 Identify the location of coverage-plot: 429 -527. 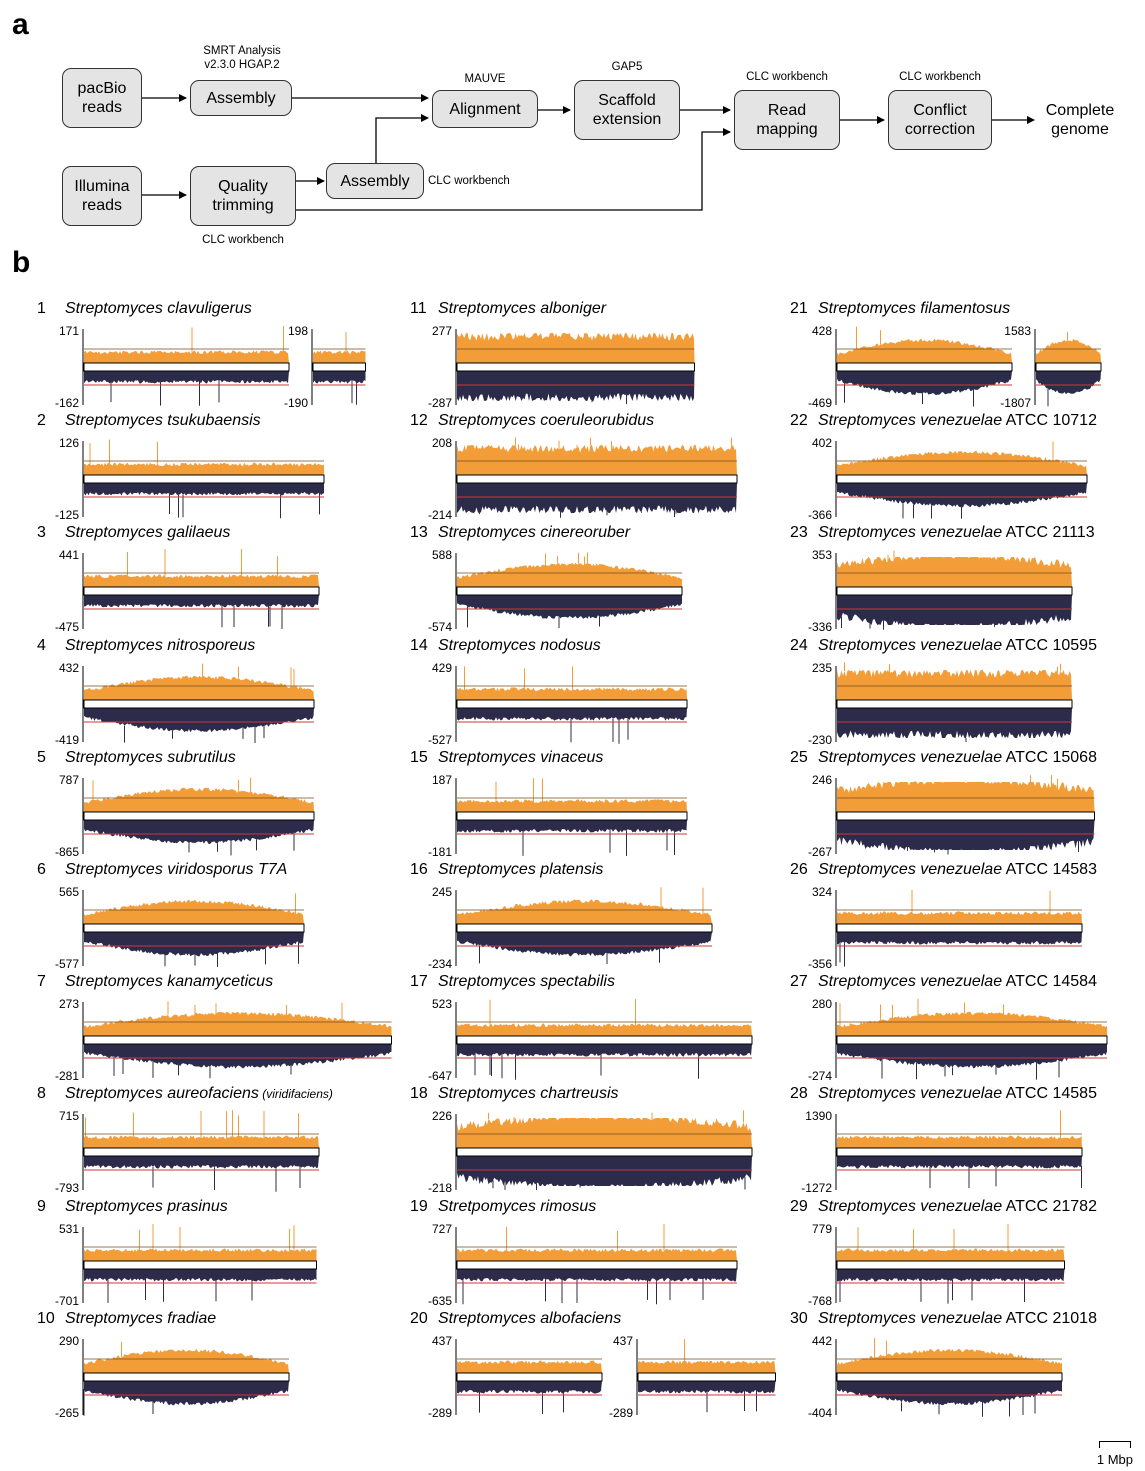
(558, 704).